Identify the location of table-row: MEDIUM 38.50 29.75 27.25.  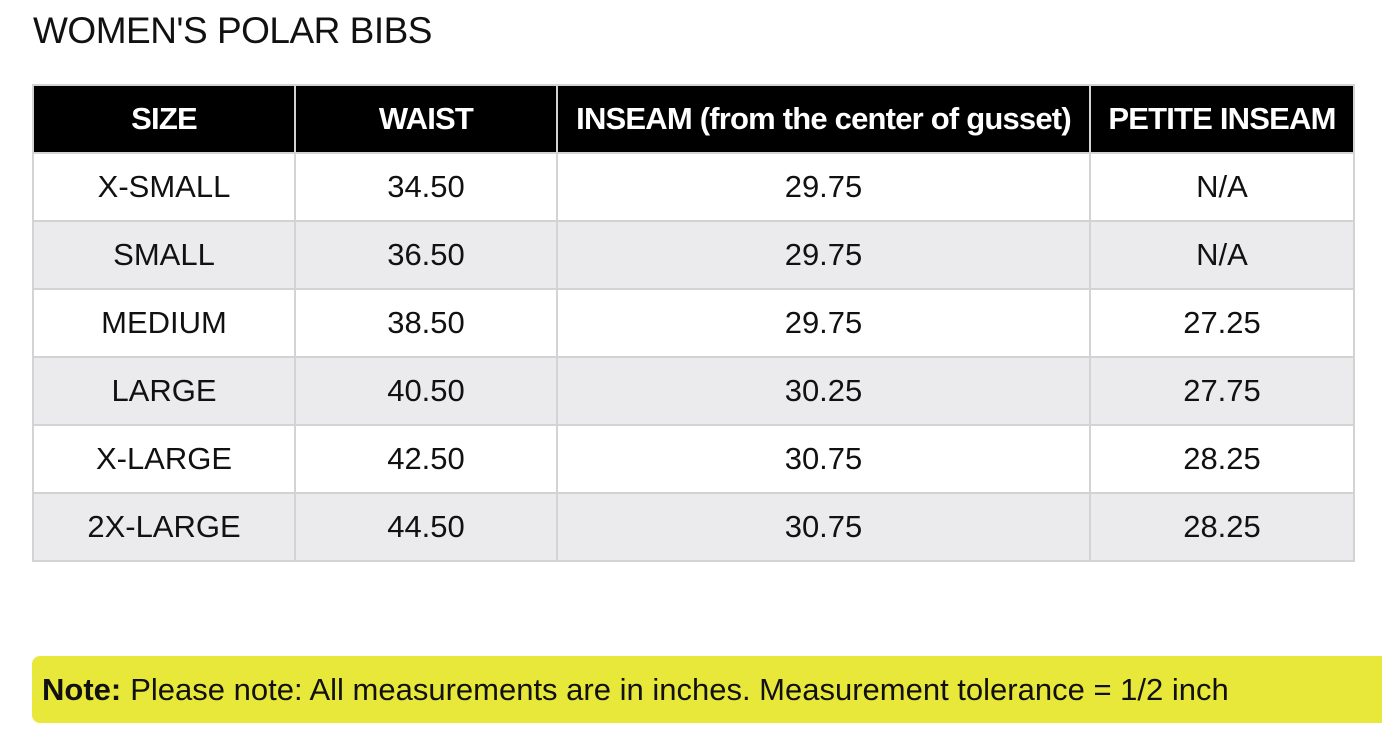
(693, 323).